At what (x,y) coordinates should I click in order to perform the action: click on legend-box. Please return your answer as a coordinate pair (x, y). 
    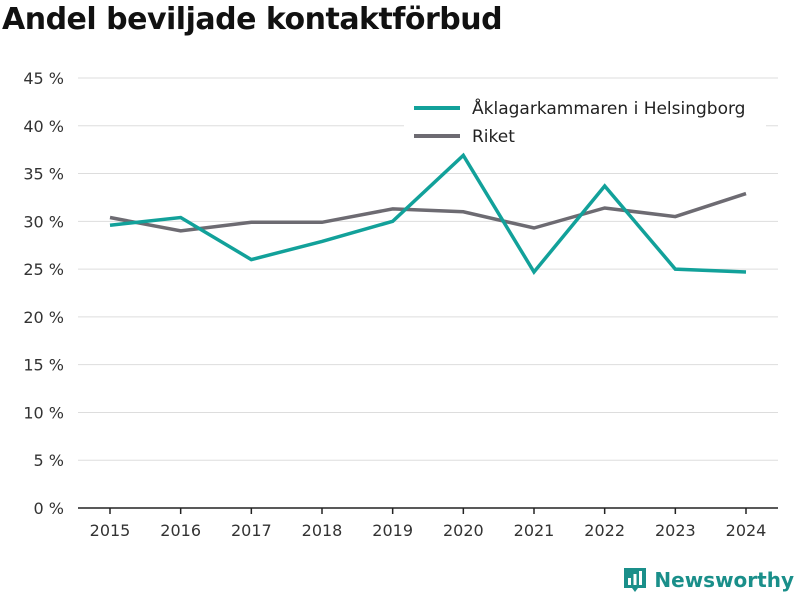
    Looking at the image, I should click on (585, 122).